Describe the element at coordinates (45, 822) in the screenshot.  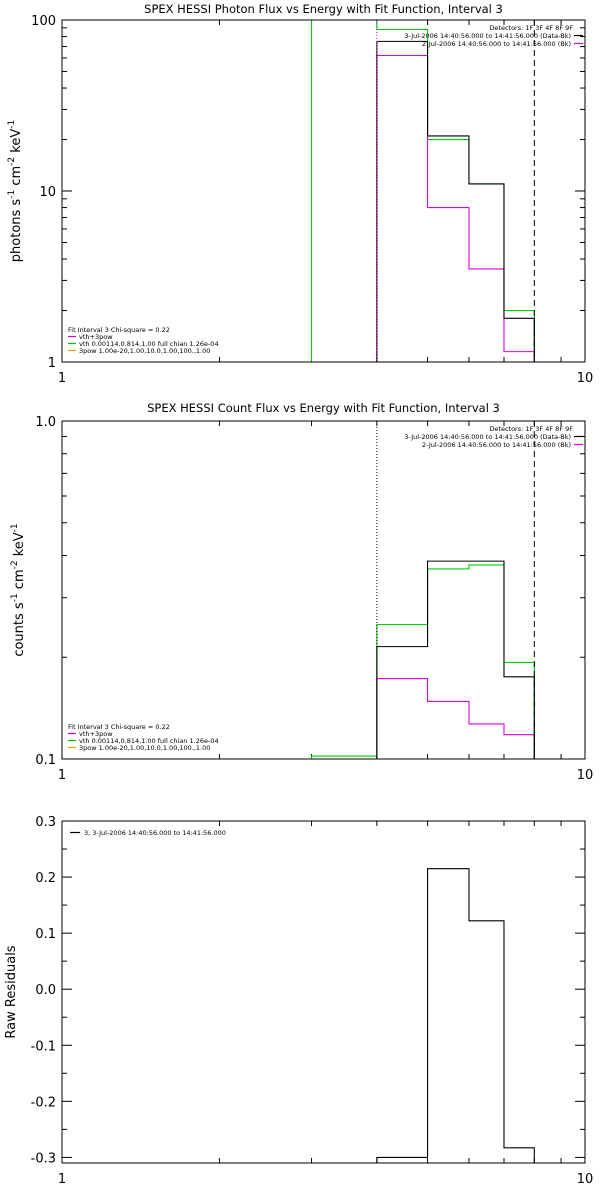
I see `y-tick-label: 0.3` at that location.